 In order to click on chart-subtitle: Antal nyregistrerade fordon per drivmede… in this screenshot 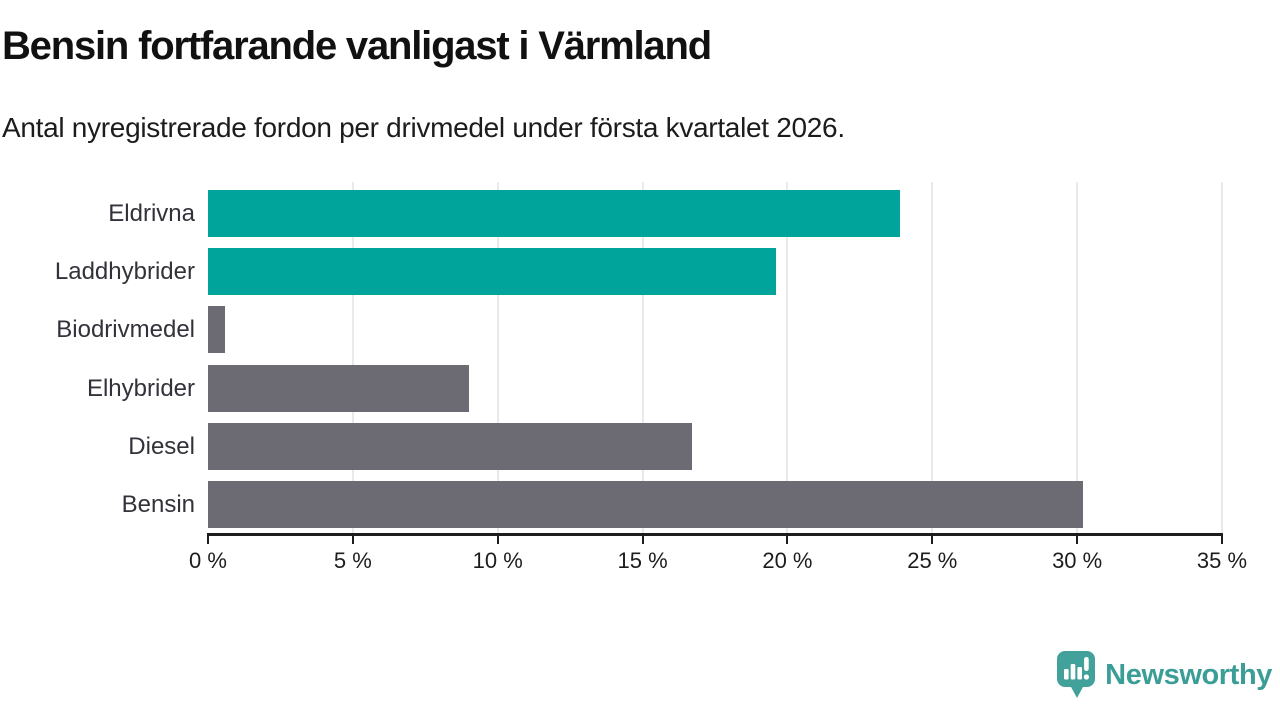, I will do `click(423, 127)`.